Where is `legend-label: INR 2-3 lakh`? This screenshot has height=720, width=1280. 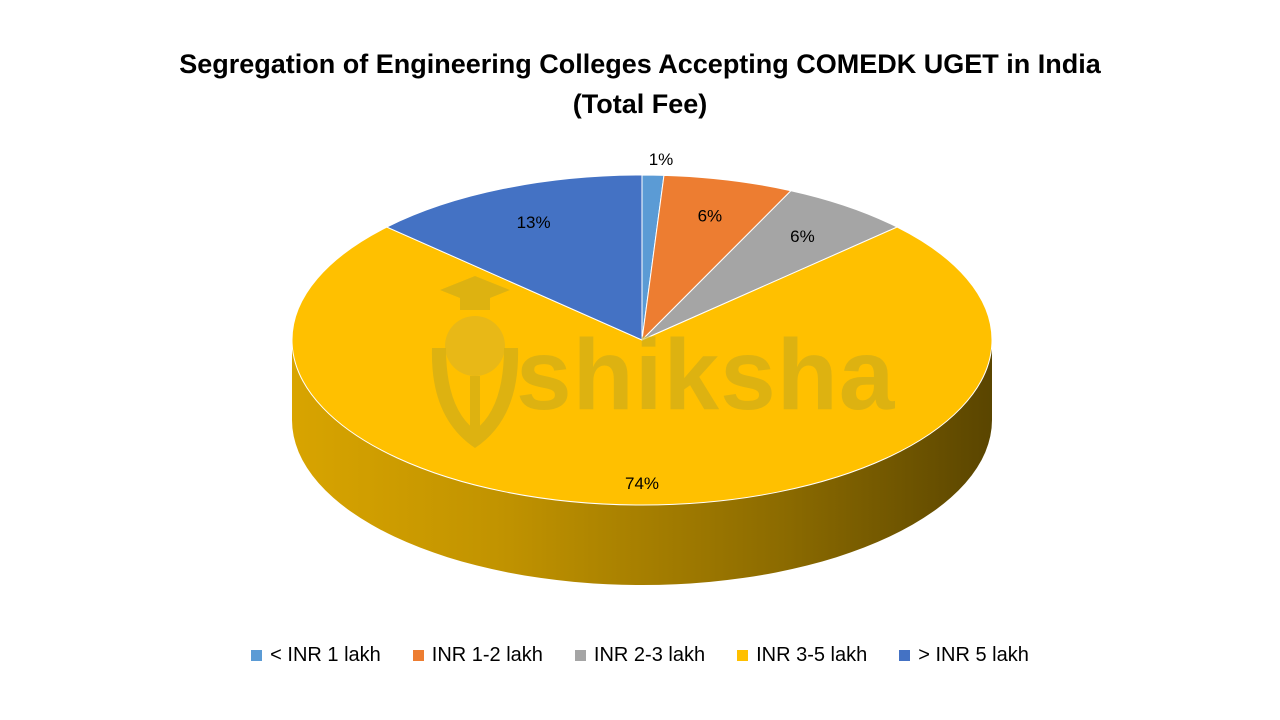
legend-label: INR 2-3 lakh is located at coordinates (649, 655).